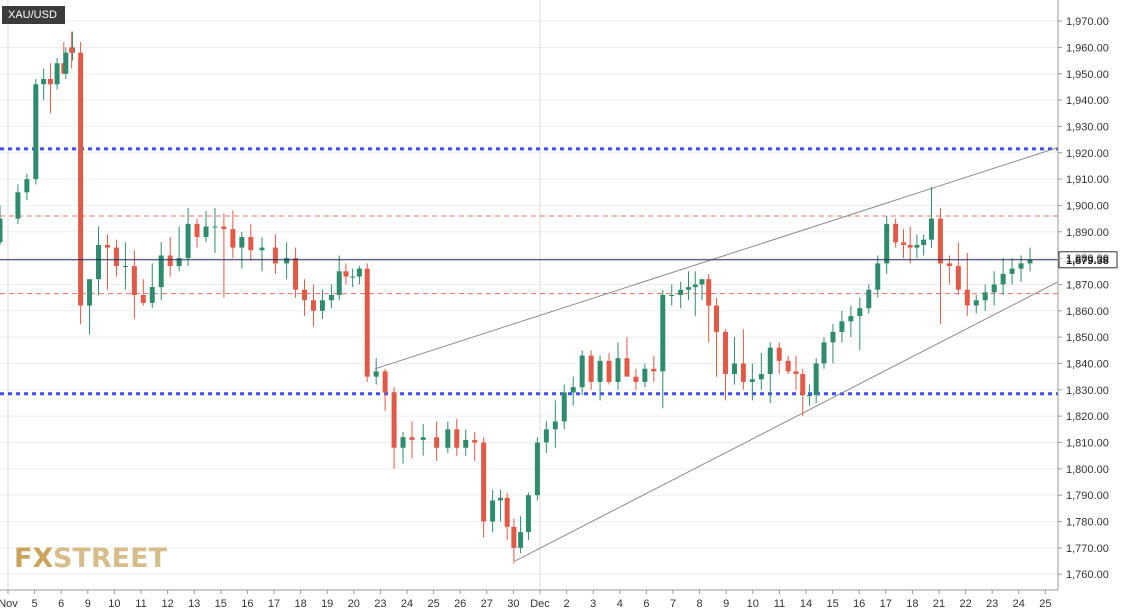  What do you see at coordinates (939, 604) in the screenshot?
I see `x-tick-label: 21` at bounding box center [939, 604].